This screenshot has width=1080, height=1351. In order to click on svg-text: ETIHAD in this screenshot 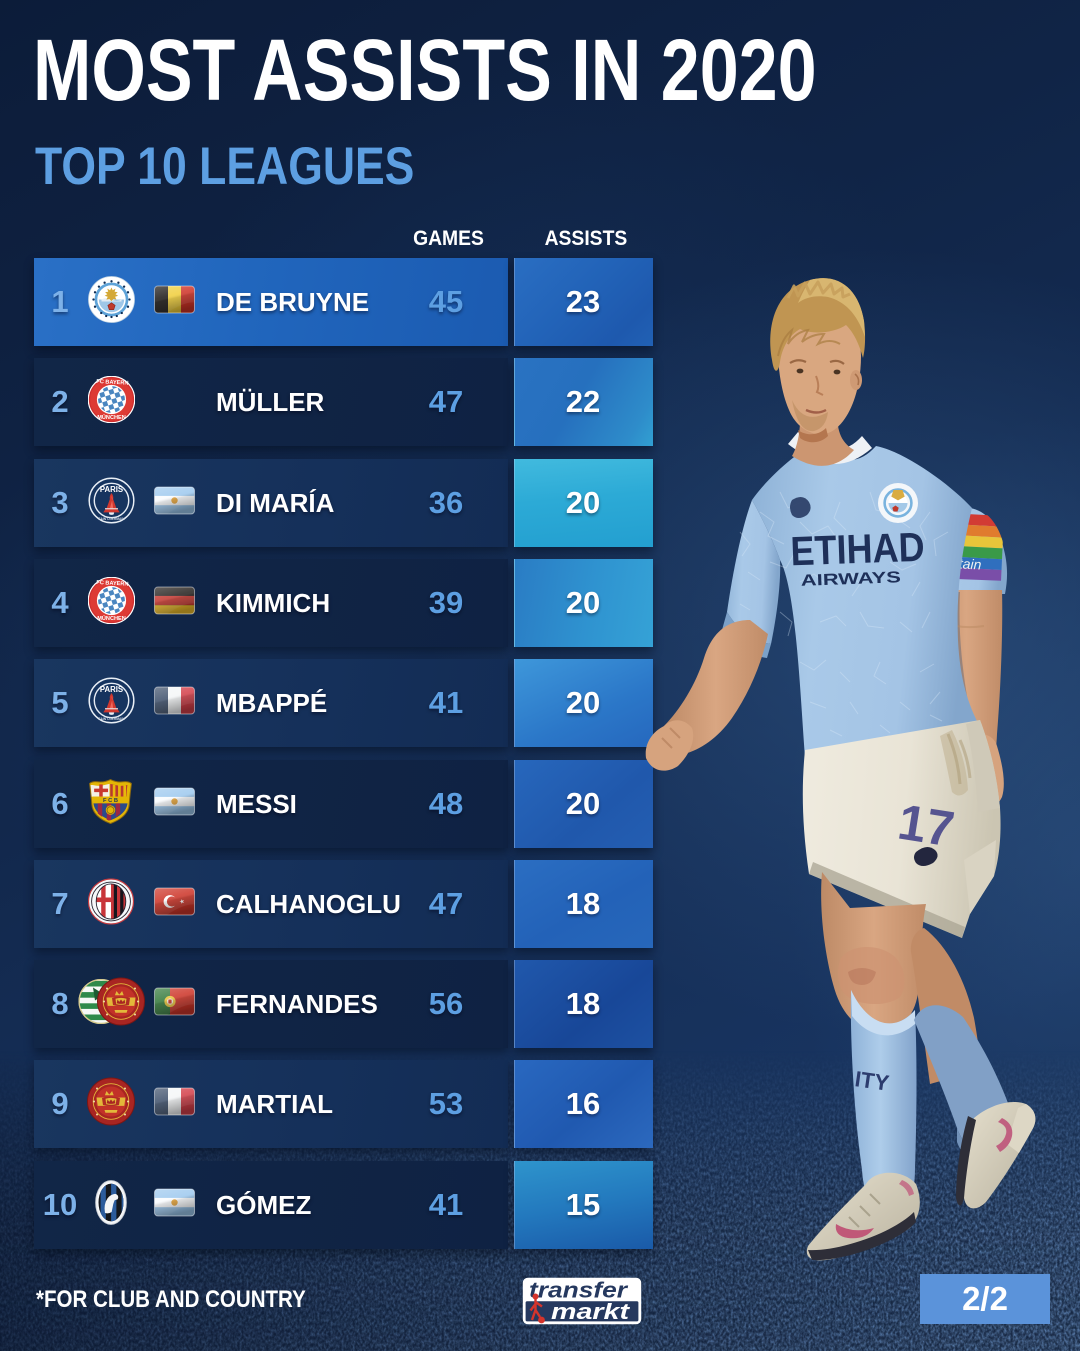, I will do `click(858, 549)`.